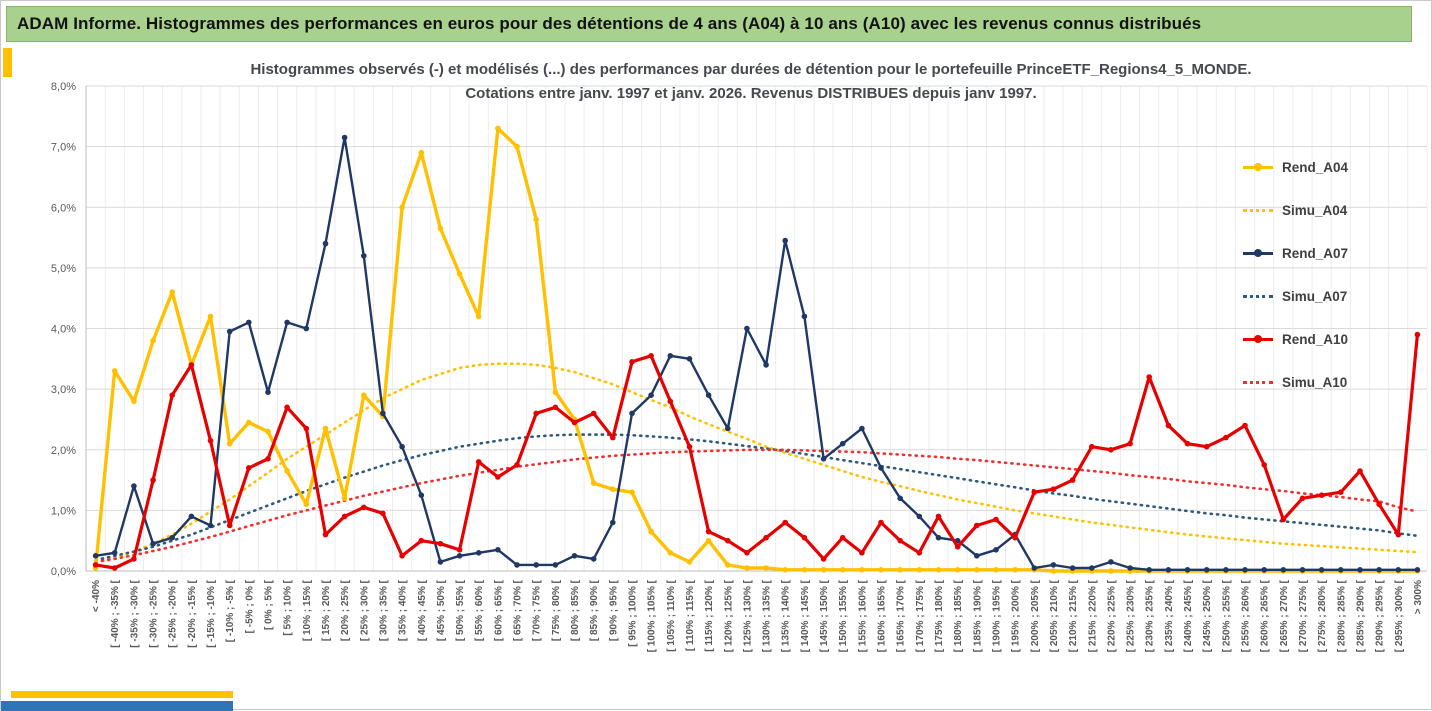 The width and height of the screenshot is (1432, 711). Describe the element at coordinates (1284, 615) in the screenshot. I see `svg-text: [ 265% ; 270% [` at that location.